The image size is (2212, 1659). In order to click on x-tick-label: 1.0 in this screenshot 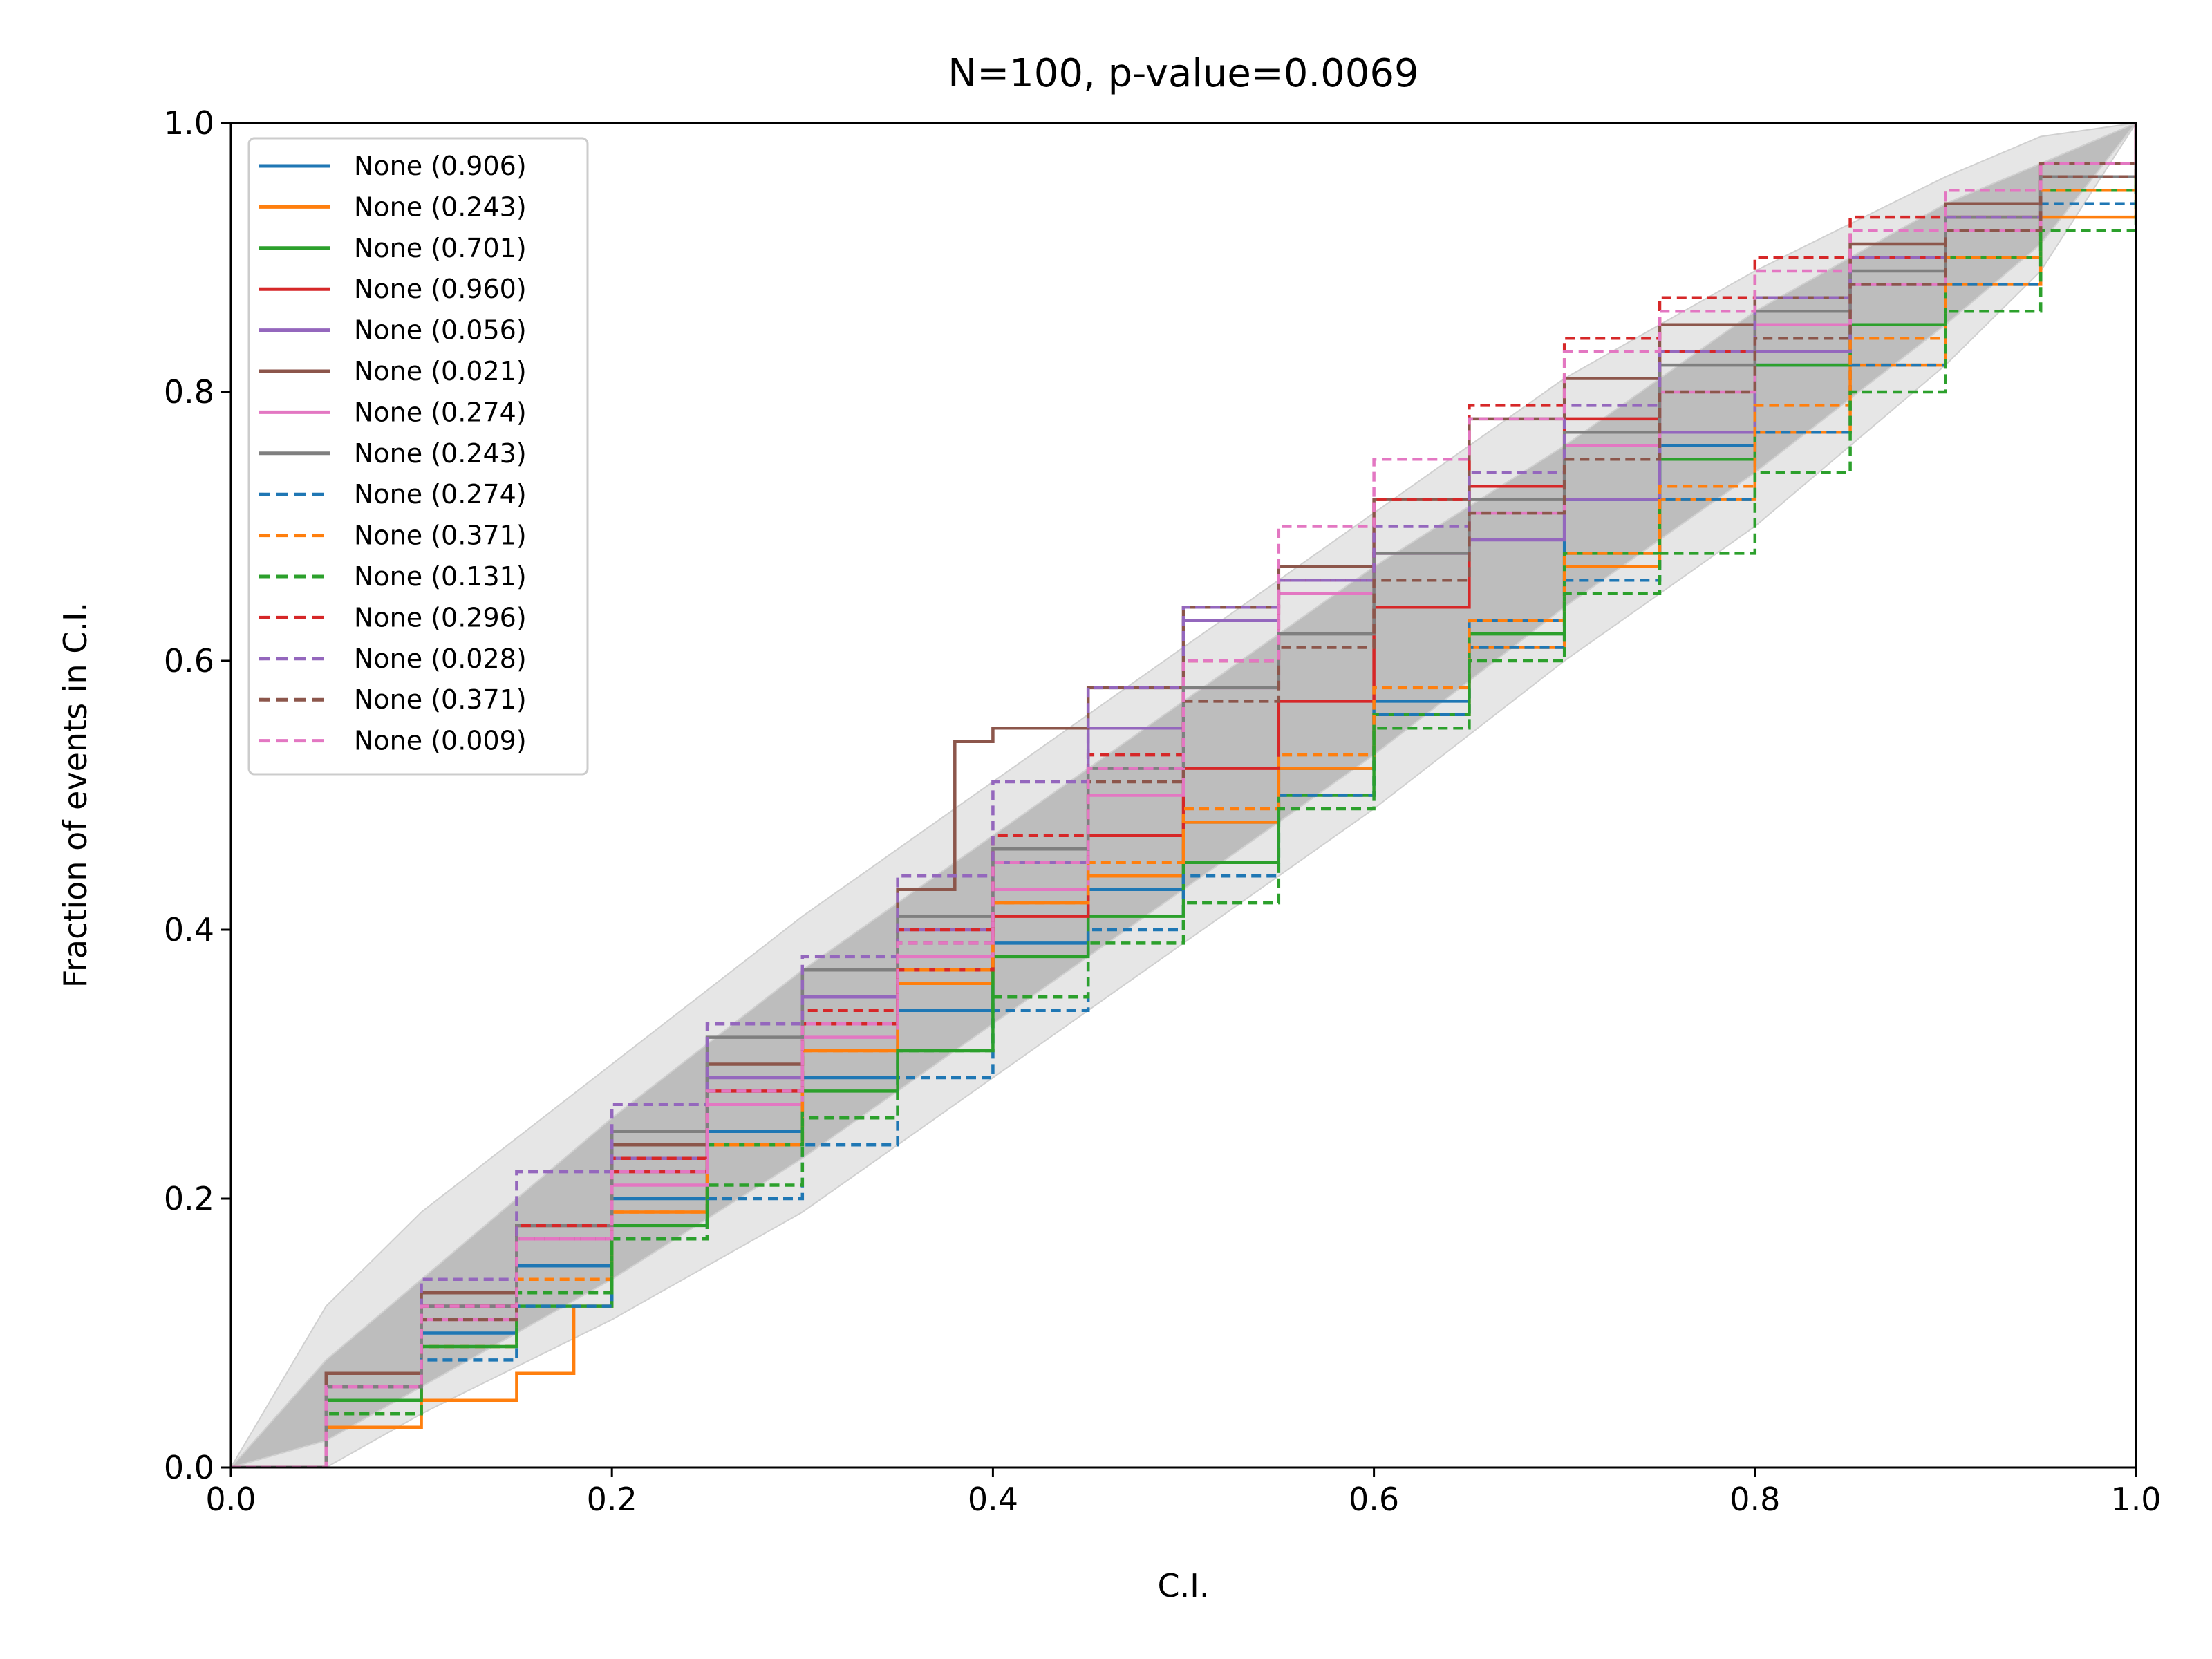, I will do `click(2135, 1499)`.